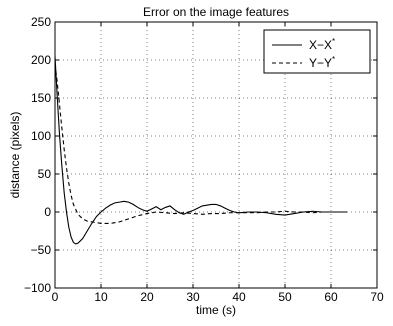 The height and width of the screenshot is (326, 393). I want to click on legend-sup-y: *, so click(333, 59).